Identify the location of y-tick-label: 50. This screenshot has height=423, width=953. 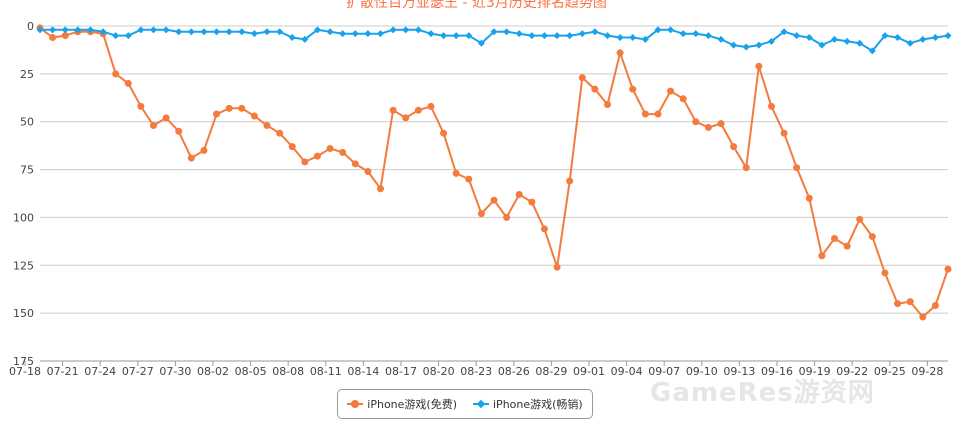
(27, 122).